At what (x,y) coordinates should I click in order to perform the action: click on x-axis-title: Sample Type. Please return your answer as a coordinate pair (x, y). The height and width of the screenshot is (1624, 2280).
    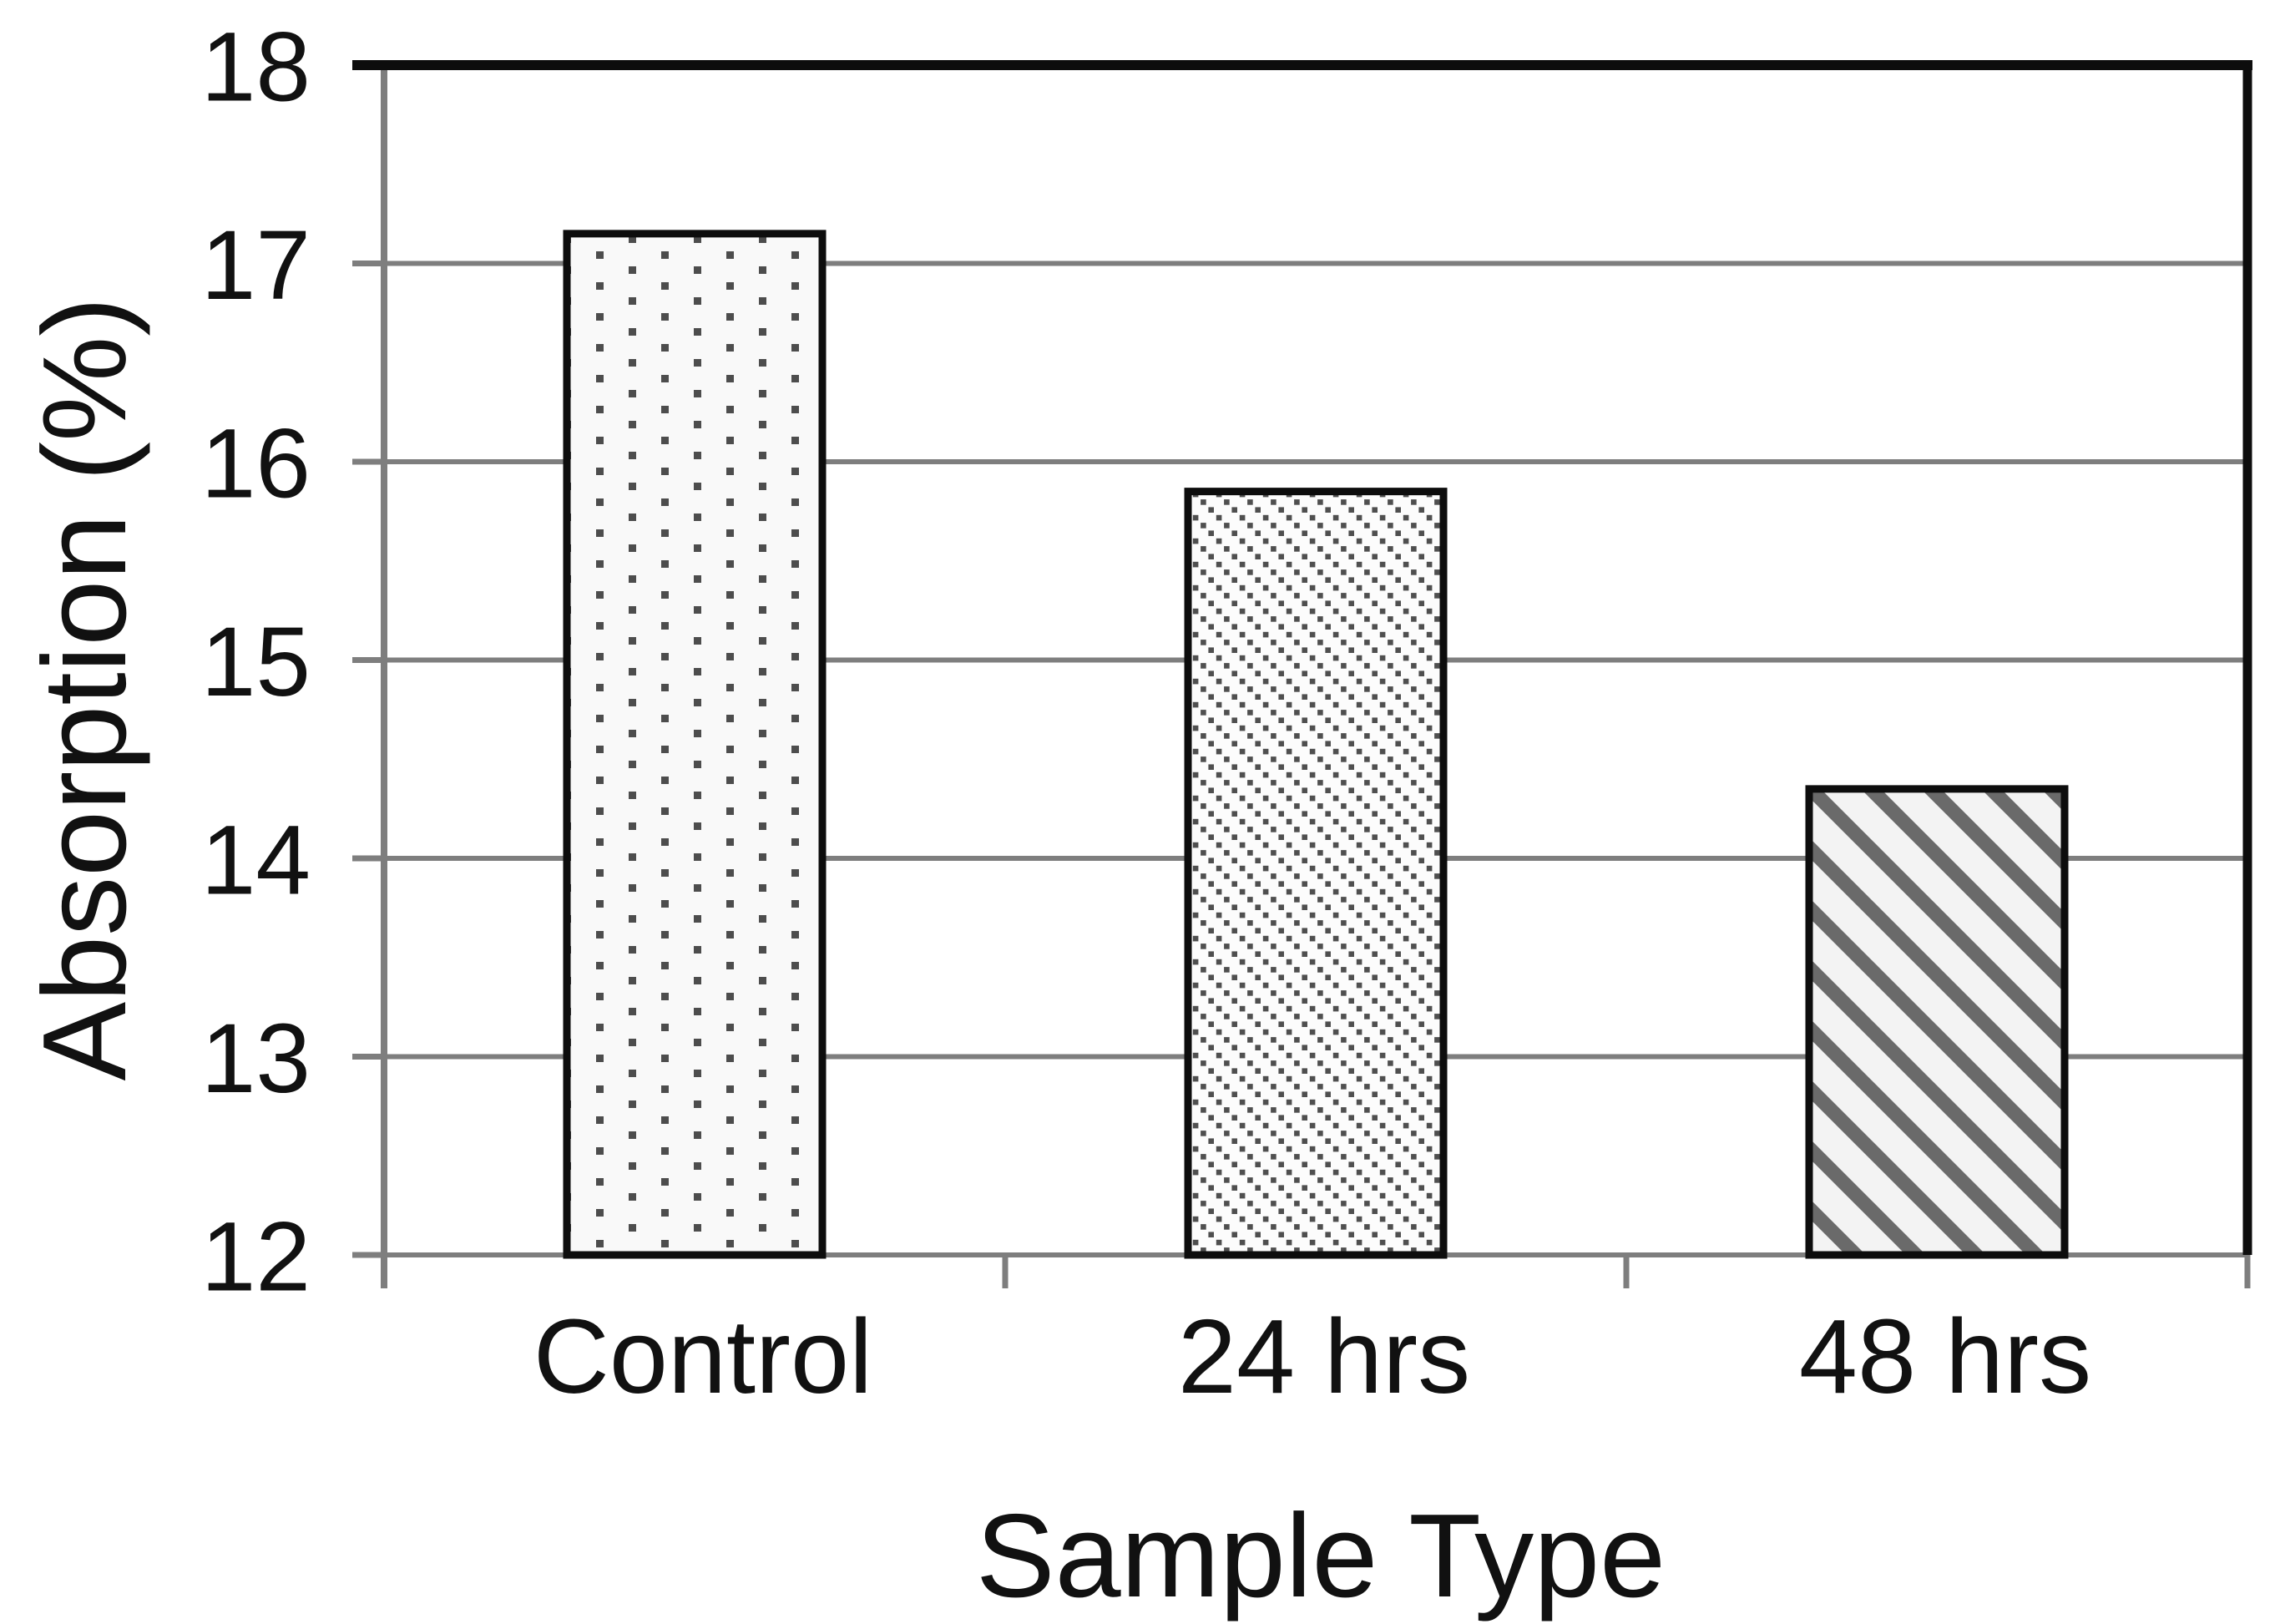
    Looking at the image, I should click on (1321, 1556).